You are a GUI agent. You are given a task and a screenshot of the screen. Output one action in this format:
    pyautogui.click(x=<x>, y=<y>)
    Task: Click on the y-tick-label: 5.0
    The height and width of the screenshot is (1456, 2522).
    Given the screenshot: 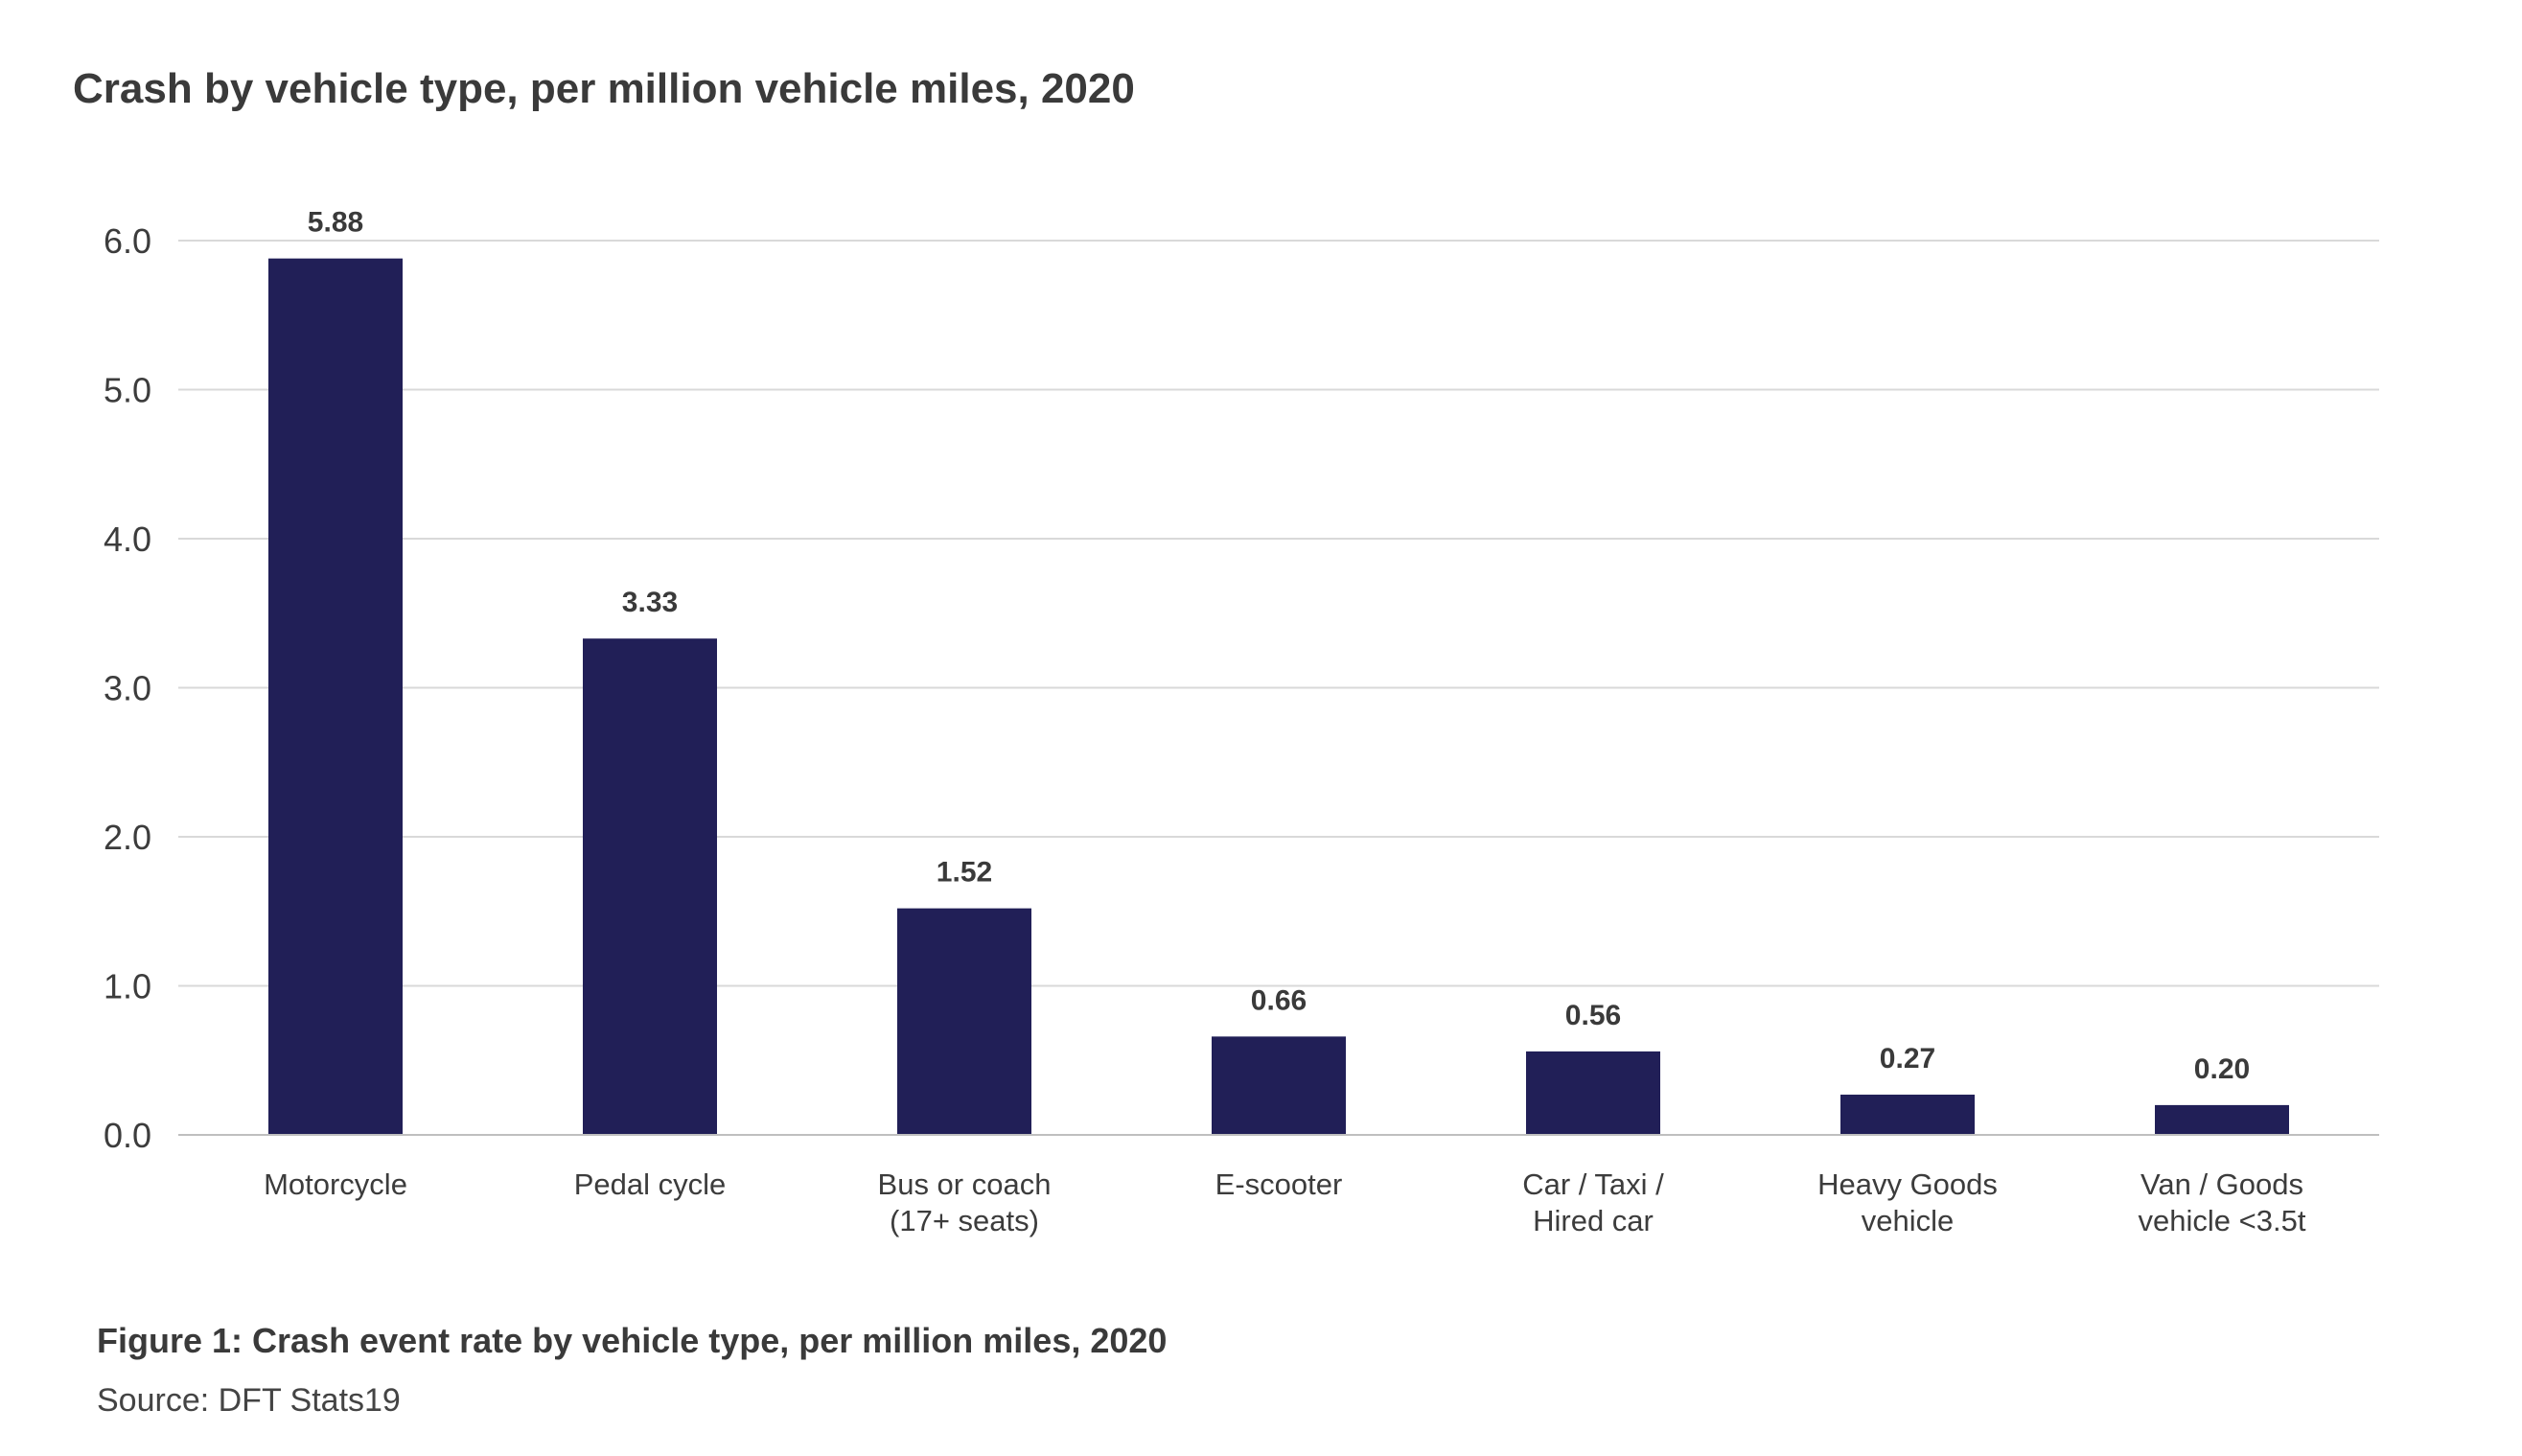 What is the action you would take?
    pyautogui.click(x=127, y=390)
    